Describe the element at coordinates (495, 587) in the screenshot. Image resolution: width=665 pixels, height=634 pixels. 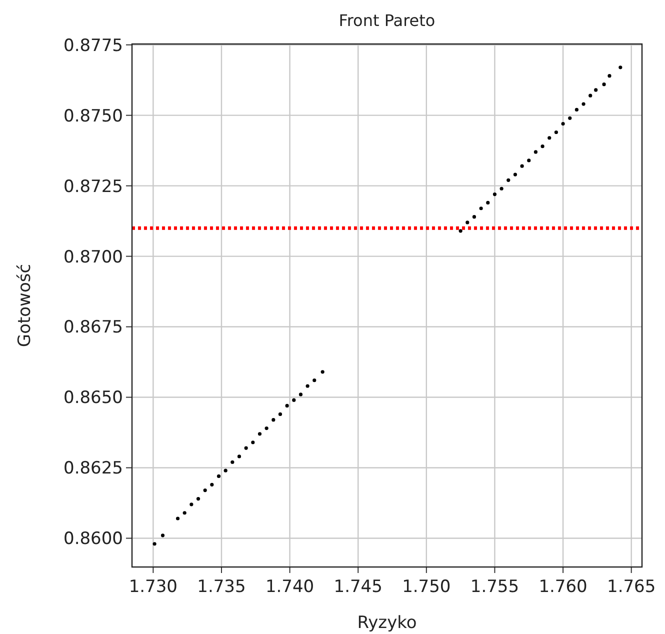
I see `x-tick-label: 1.755` at that location.